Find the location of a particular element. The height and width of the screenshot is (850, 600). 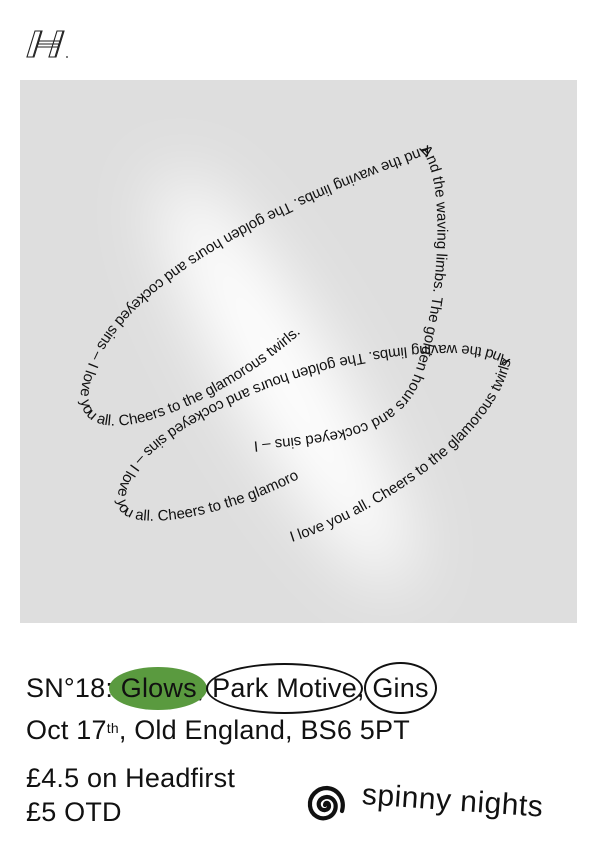

artist-park-motive: Park Motive is located at coordinates (284, 688).